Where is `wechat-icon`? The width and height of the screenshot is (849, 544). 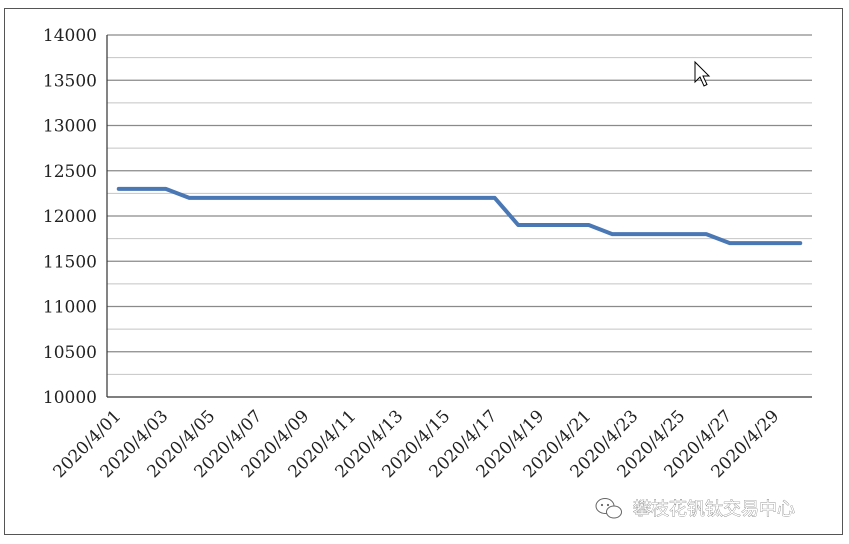 wechat-icon is located at coordinates (608, 508).